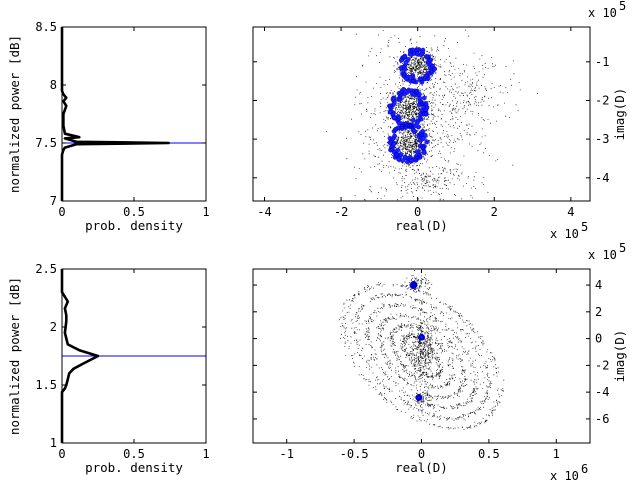 The width and height of the screenshot is (635, 487). What do you see at coordinates (602, 139) in the screenshot?
I see `y-tick-label: -3` at bounding box center [602, 139].